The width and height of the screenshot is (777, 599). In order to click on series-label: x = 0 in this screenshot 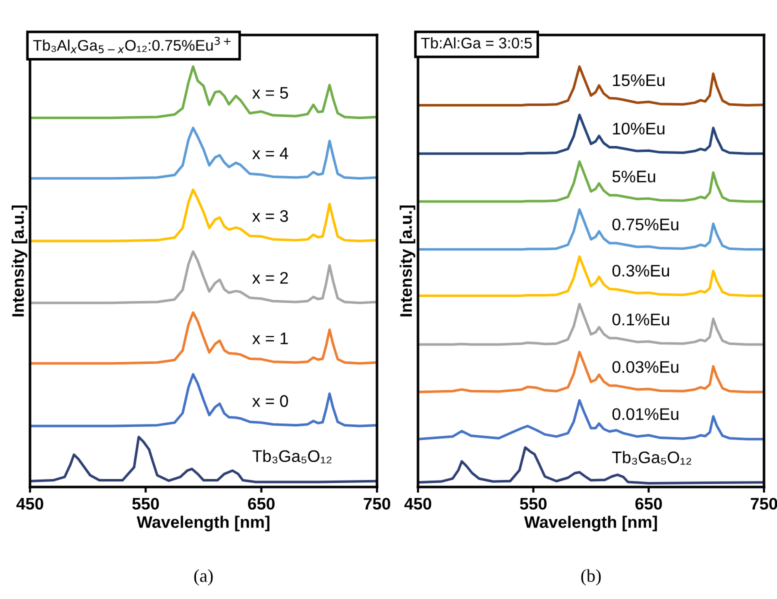, I will do `click(270, 401)`.